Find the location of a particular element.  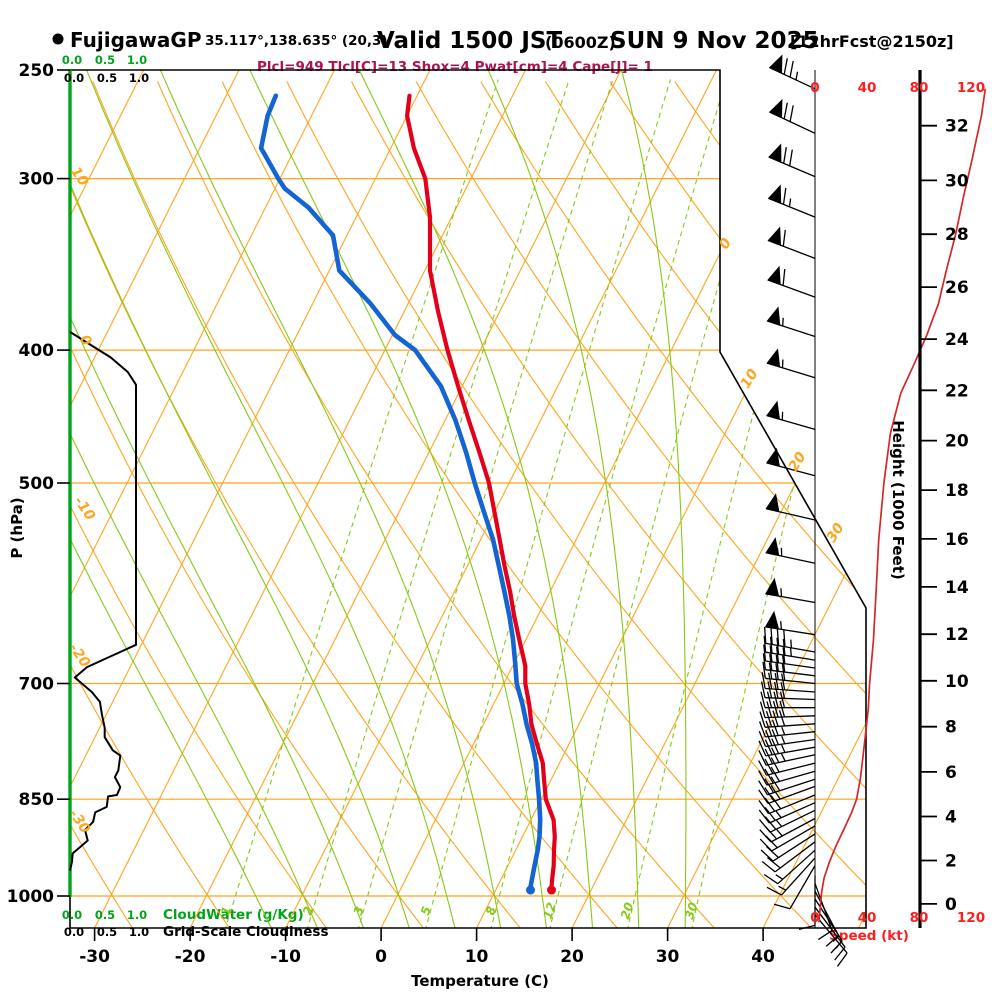

height-axis-title: Height (1000 Feet) is located at coordinates (898, 500).